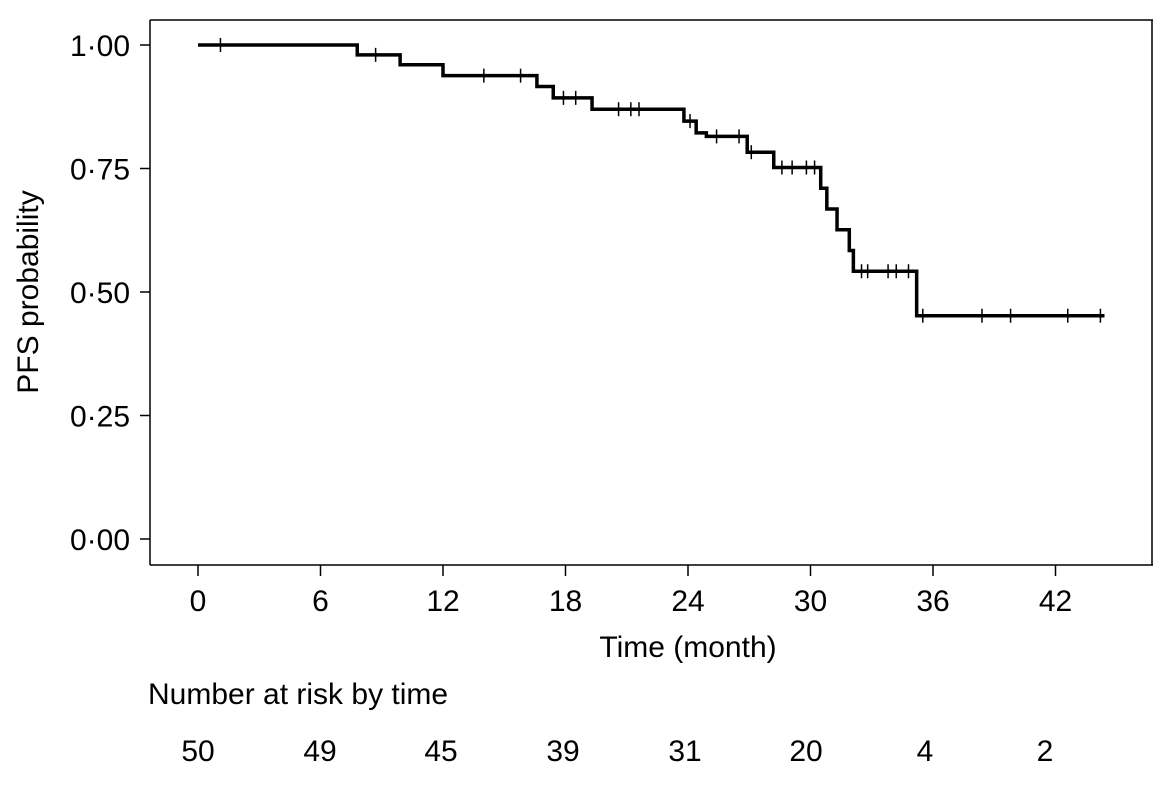 This screenshot has height=792, width=1153. Describe the element at coordinates (925, 751) in the screenshot. I see `risk-count: 4` at that location.